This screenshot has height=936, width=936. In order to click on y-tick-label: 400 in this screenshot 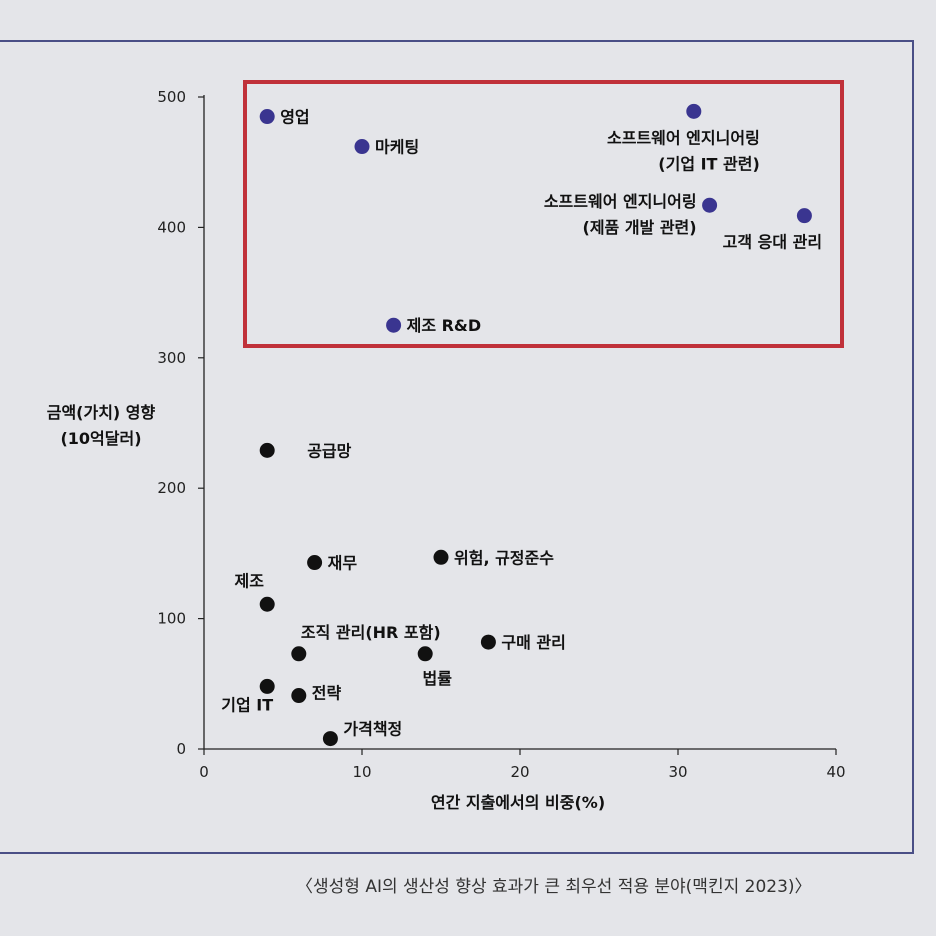, I will do `click(171, 227)`.